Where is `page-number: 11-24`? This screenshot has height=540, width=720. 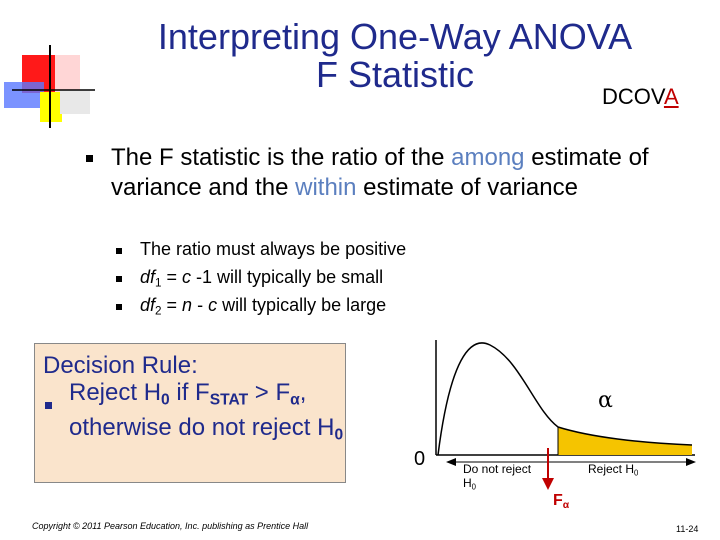
page-number: 11-24 is located at coordinates (687, 529).